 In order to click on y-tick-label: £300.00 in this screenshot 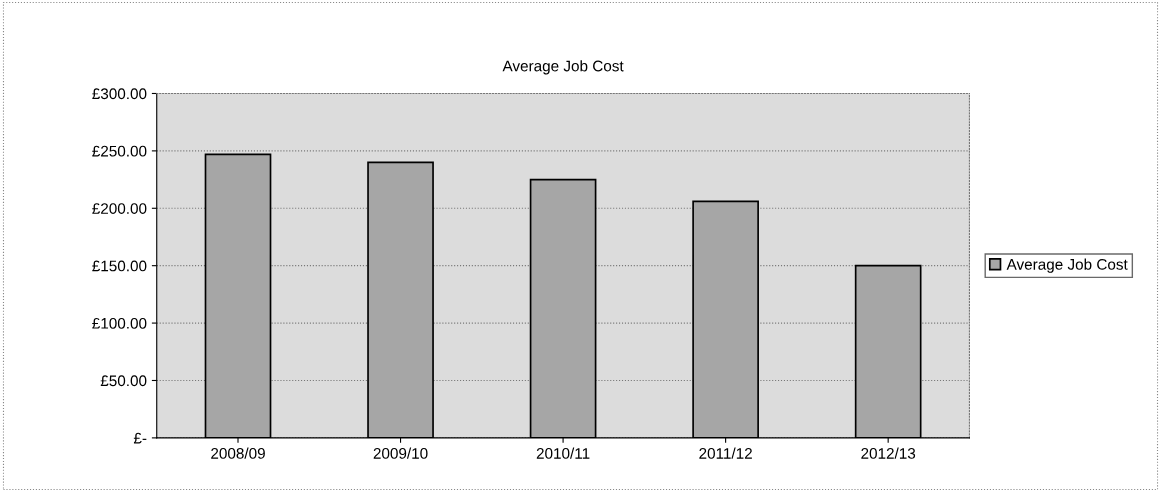, I will do `click(119, 94)`.